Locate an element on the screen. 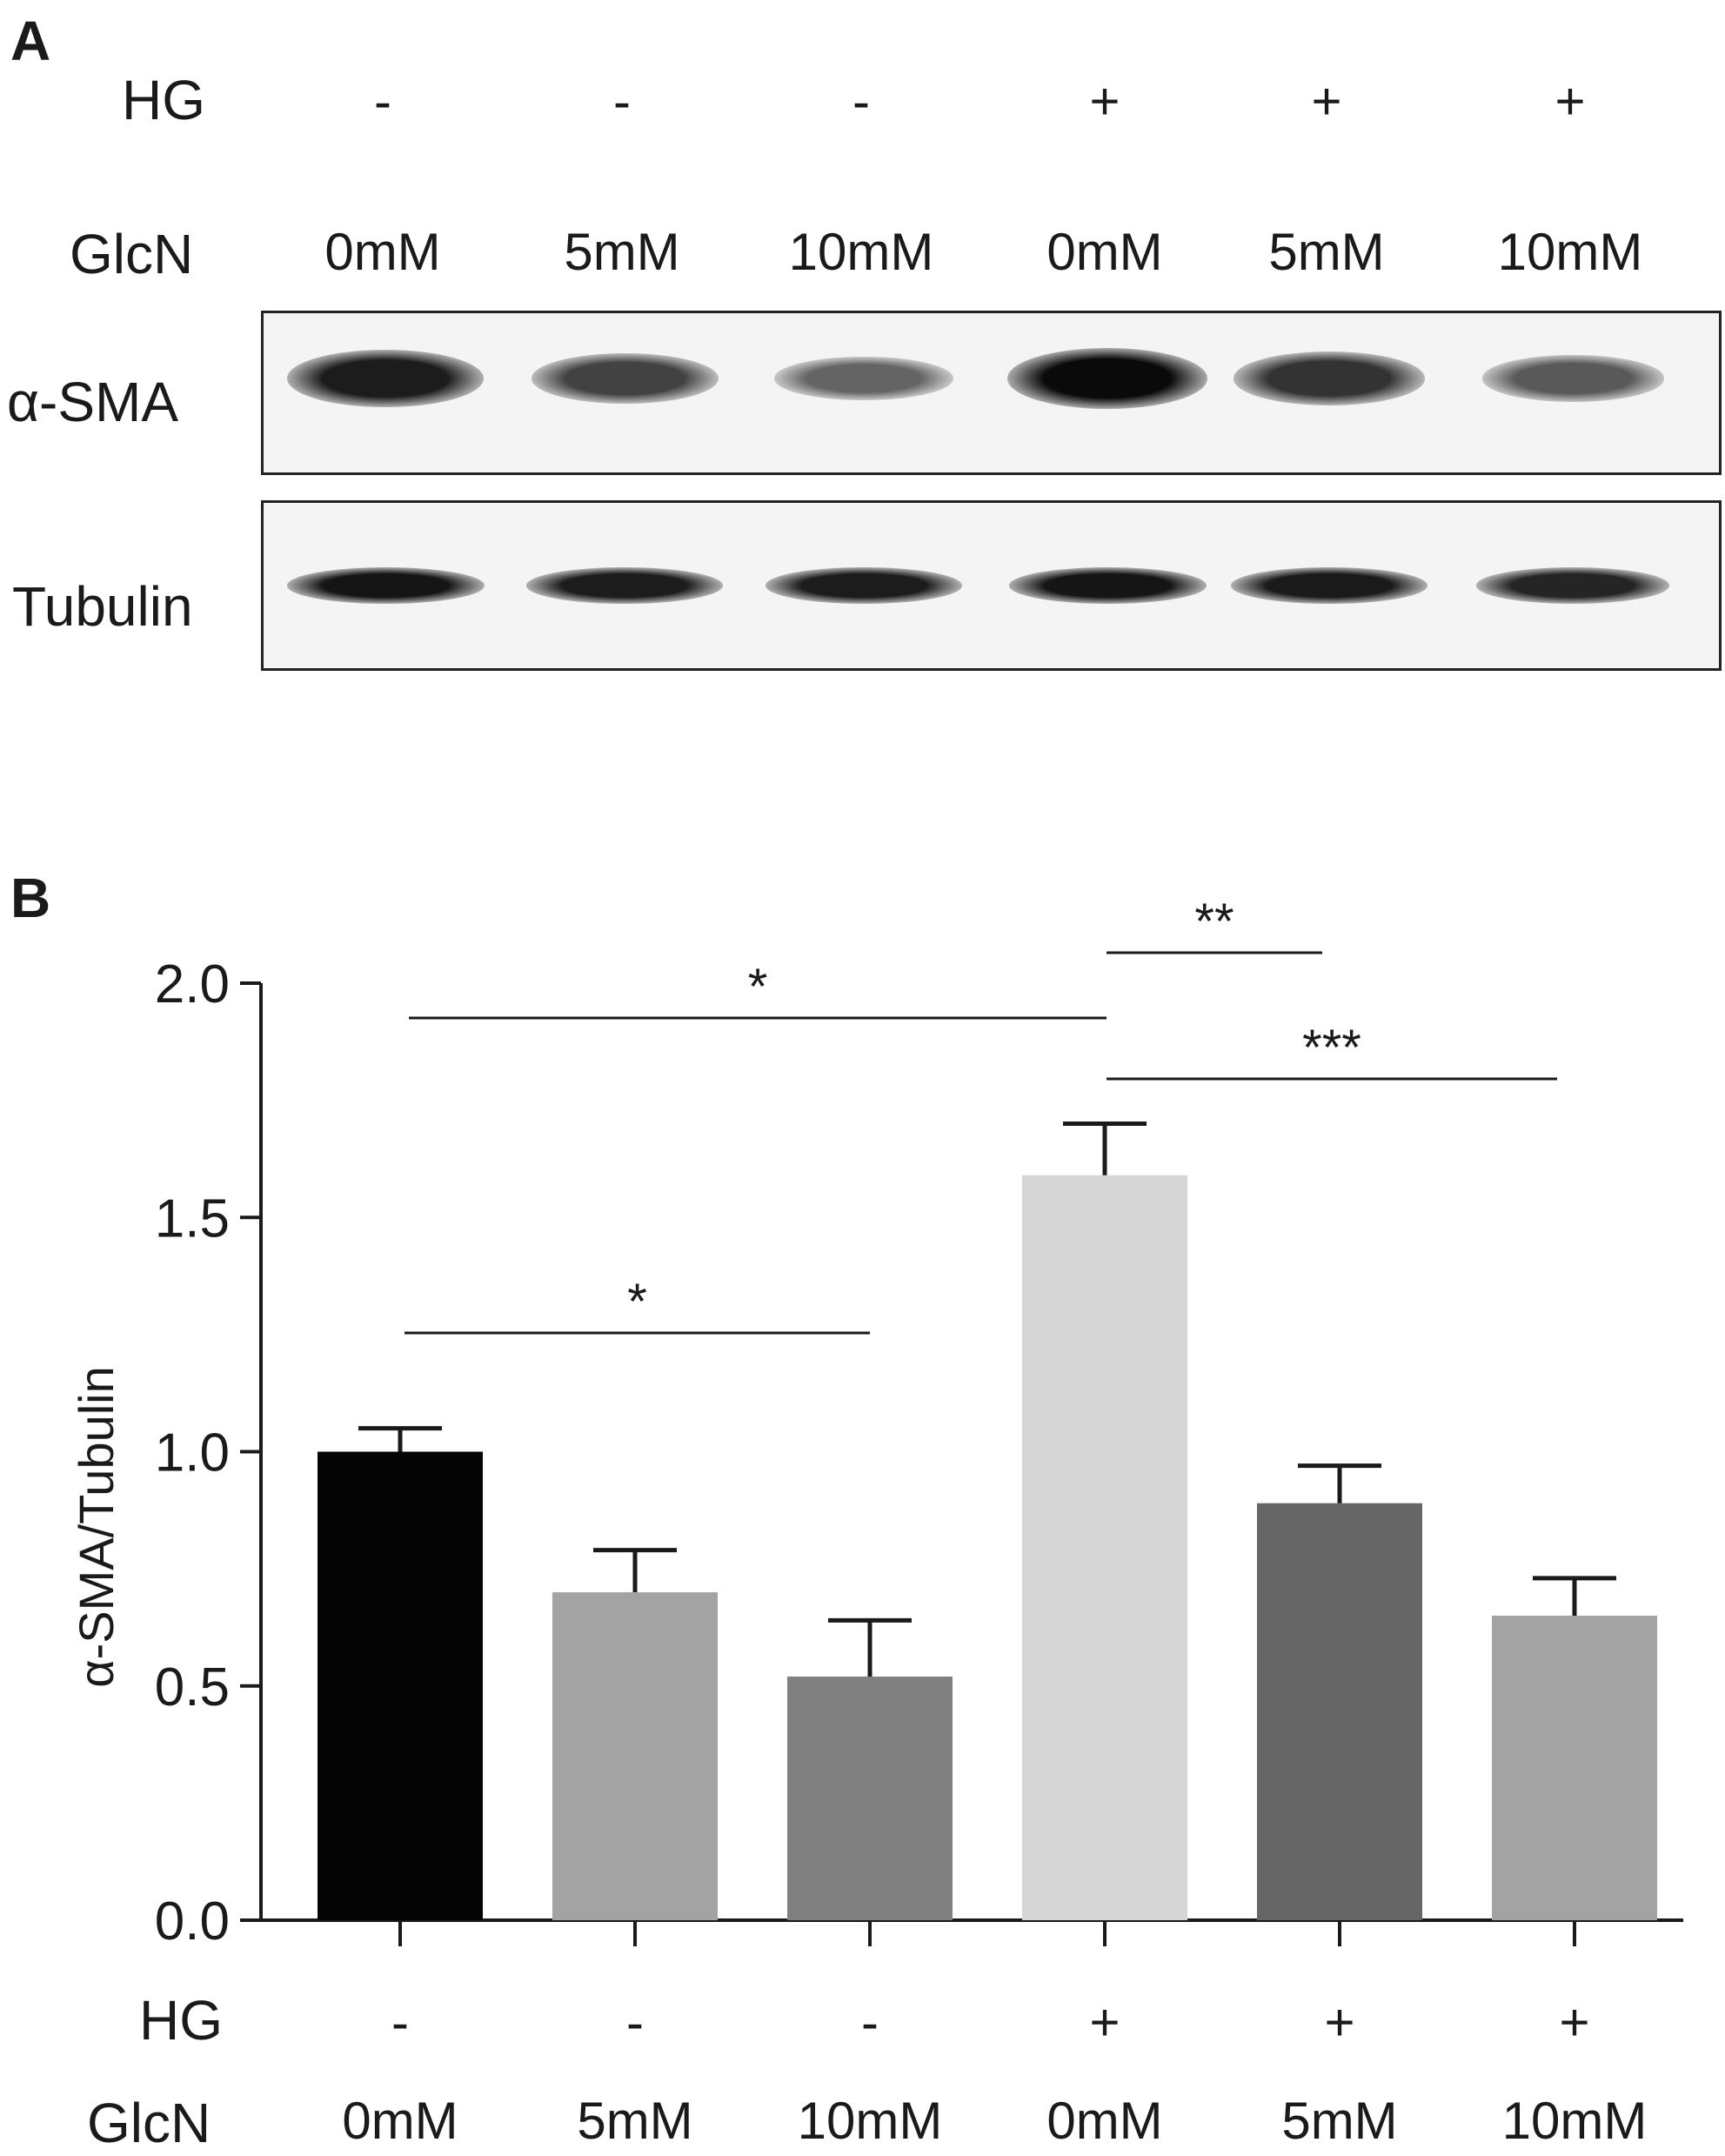 The height and width of the screenshot is (2156, 1725). panel-b-glcn-cond-1: 5mM is located at coordinates (635, 2121).